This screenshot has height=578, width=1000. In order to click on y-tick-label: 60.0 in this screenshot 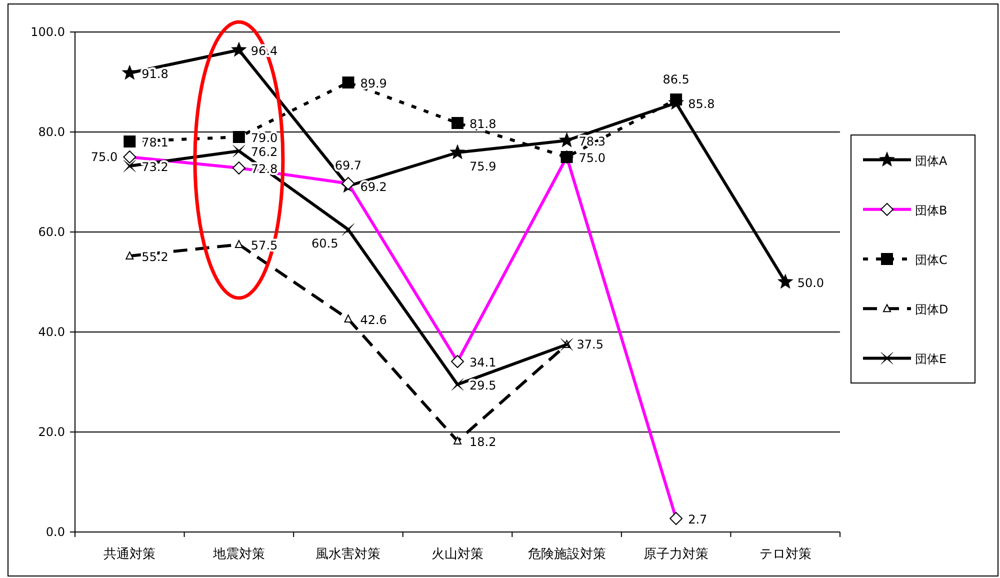, I will do `click(51, 232)`.